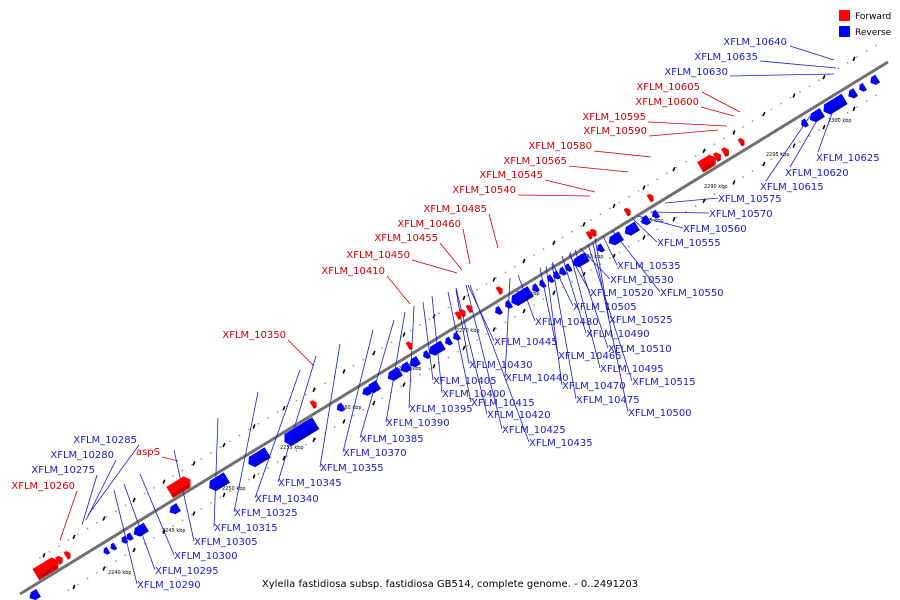  Describe the element at coordinates (689, 243) in the screenshot. I see `reverse-gene-label: XFLM_10555` at that location.